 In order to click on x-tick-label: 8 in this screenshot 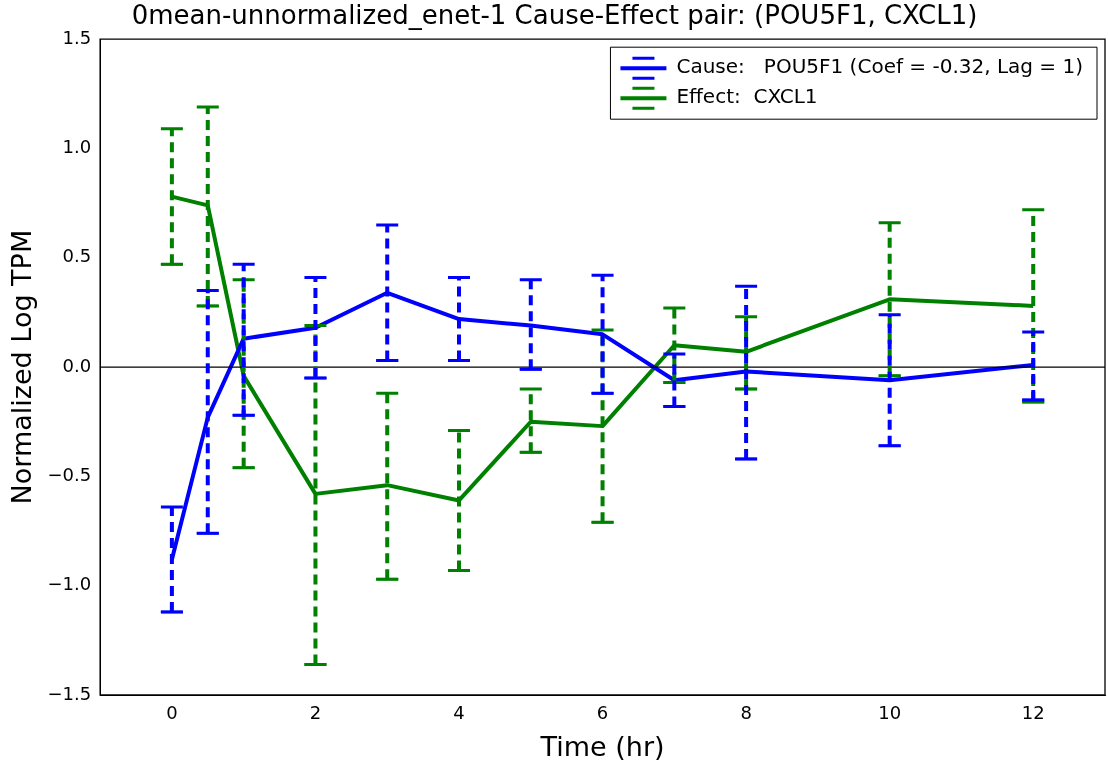, I will do `click(746, 713)`.